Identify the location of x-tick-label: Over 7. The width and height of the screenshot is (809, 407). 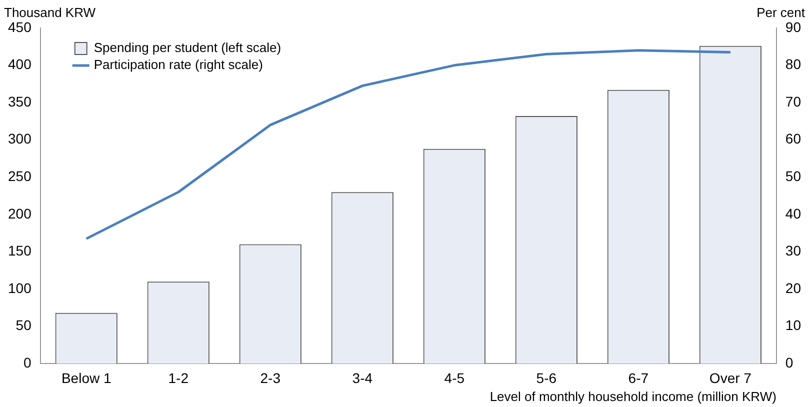
(730, 378).